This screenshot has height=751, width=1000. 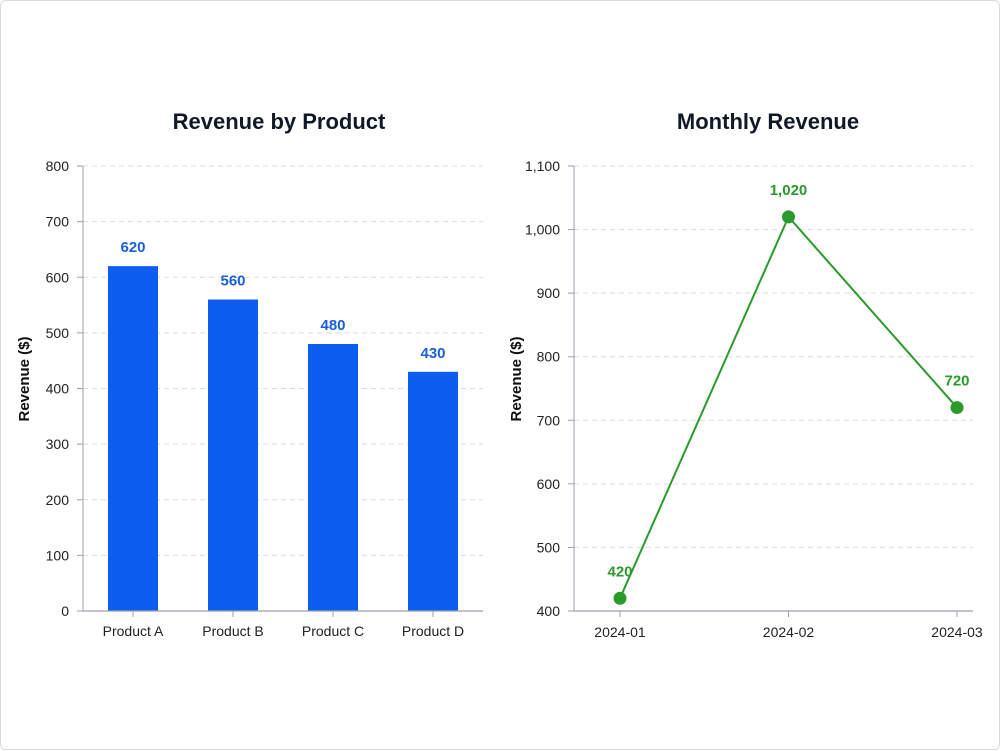 What do you see at coordinates (432, 353) in the screenshot?
I see `bar-data-label: 430` at bounding box center [432, 353].